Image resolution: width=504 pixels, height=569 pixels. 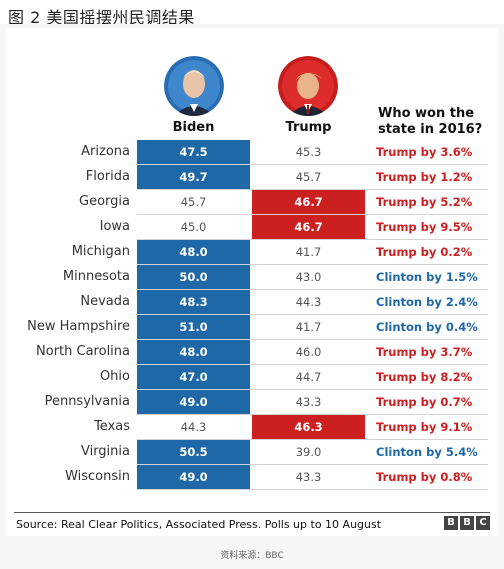 I want to click on poll-row: Minnesota 50.0 43.0 Clinton by 1.5%, so click(x=252, y=277).